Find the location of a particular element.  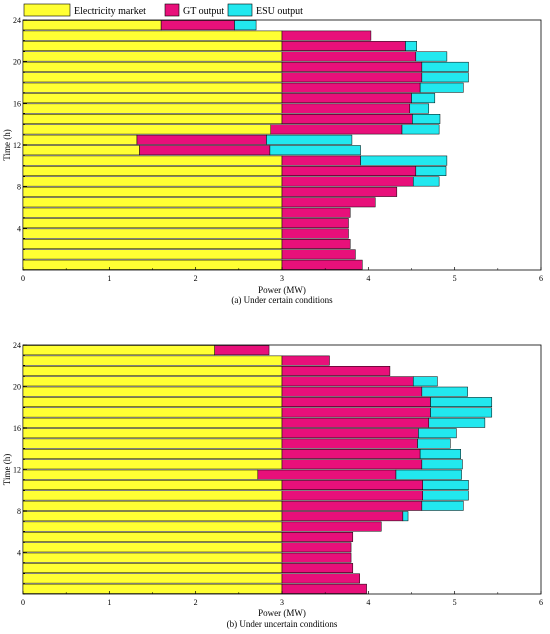

bar-gt-output-h14 is located at coordinates (351, 454).